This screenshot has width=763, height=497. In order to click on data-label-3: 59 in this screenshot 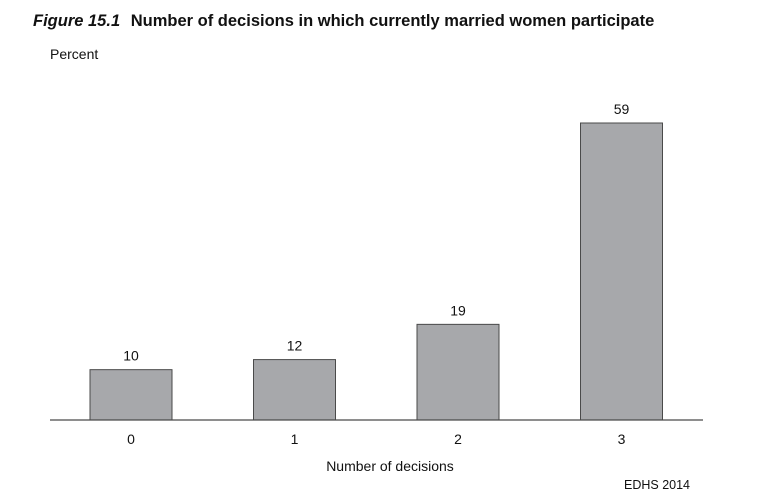, I will do `click(622, 109)`.